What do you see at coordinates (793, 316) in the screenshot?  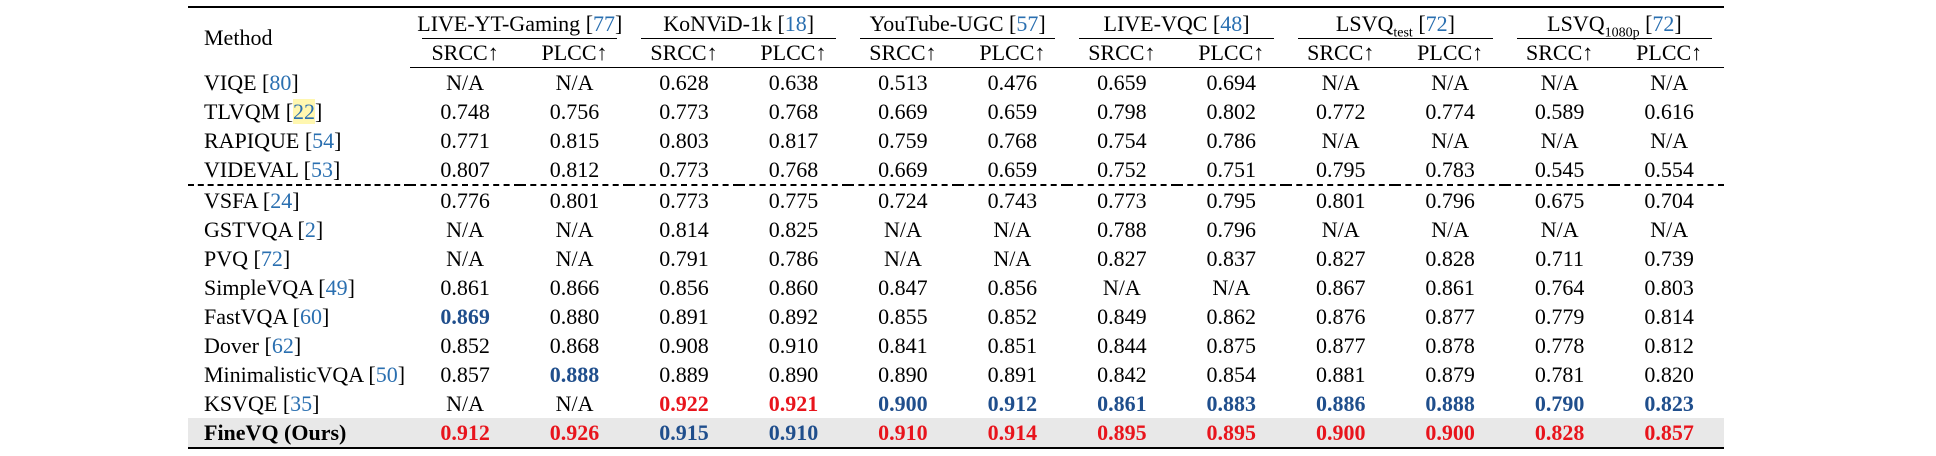 I see `value-cell: 0.892` at bounding box center [793, 316].